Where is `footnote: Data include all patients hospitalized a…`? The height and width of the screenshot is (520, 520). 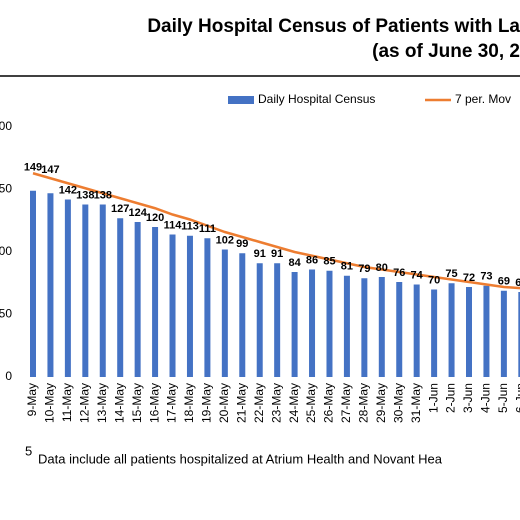 footnote: Data include all patients hospitalized a… is located at coordinates (240, 458).